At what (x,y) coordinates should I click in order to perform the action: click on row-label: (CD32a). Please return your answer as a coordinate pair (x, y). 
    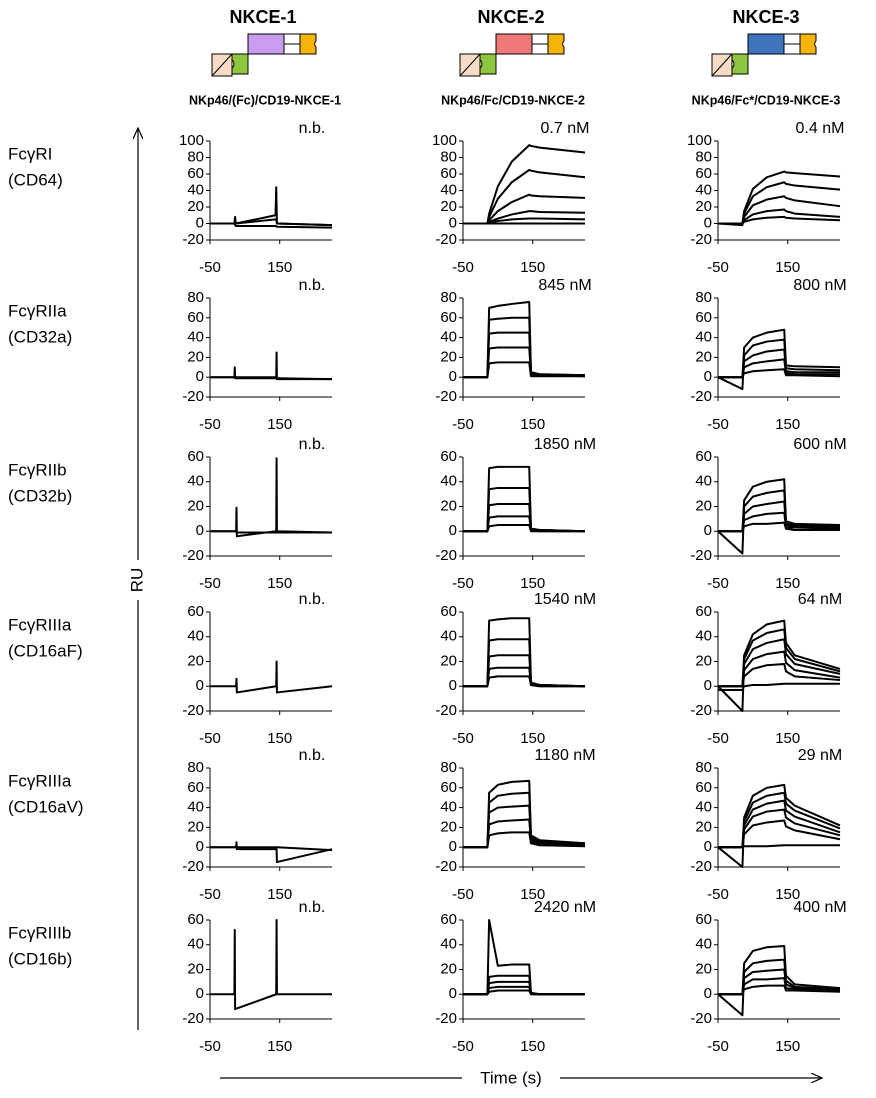
    Looking at the image, I should click on (40, 336).